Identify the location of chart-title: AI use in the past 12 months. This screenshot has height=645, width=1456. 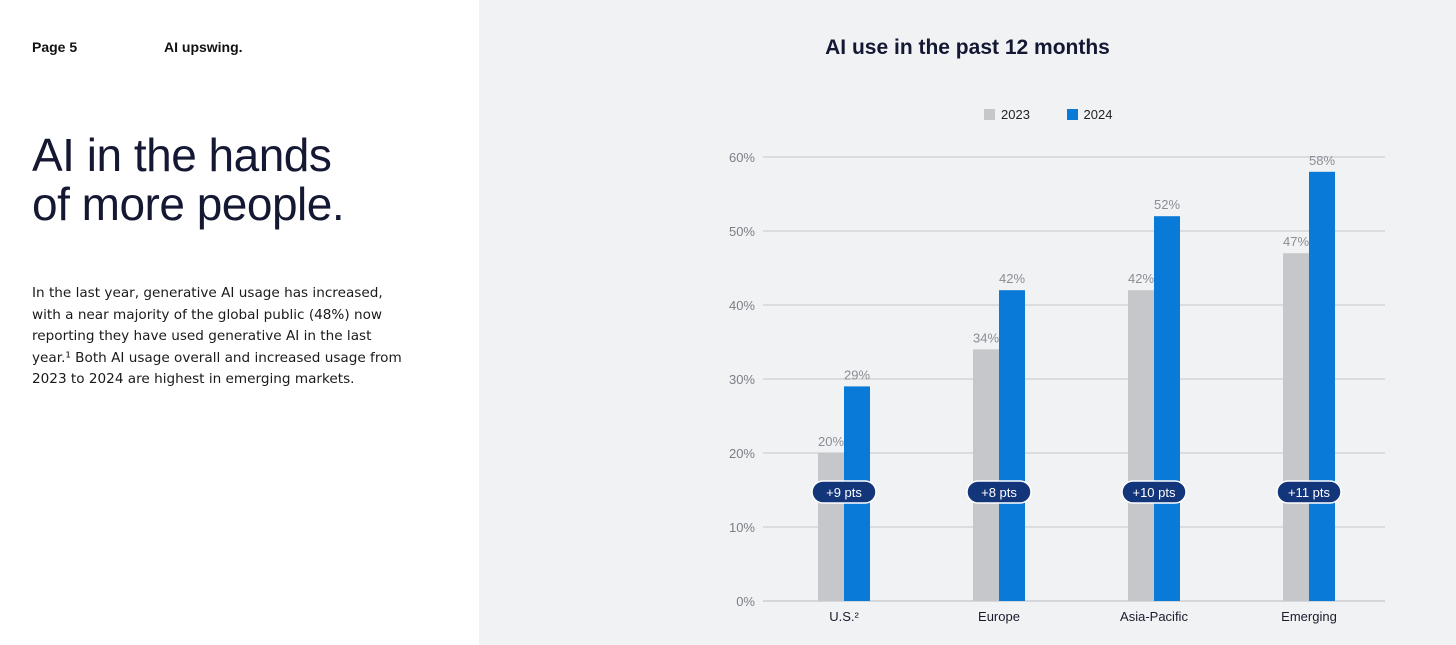
(967, 47).